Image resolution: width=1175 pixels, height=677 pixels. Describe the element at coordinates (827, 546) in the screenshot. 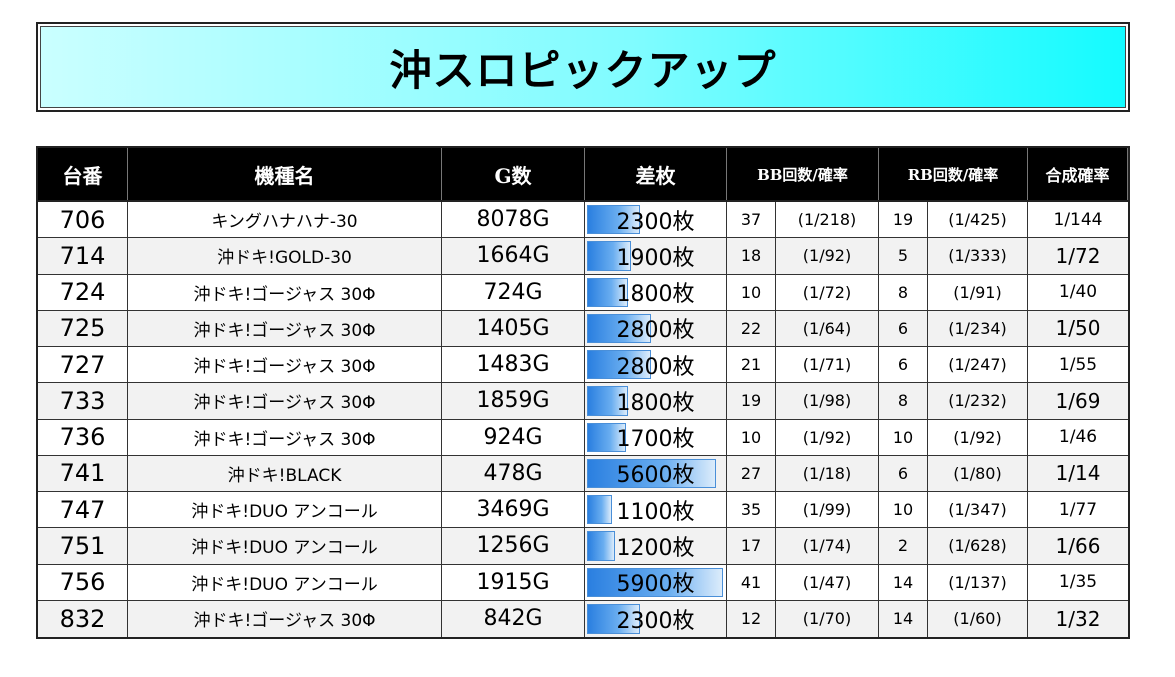

I see `bb-rate: (1/74)` at that location.